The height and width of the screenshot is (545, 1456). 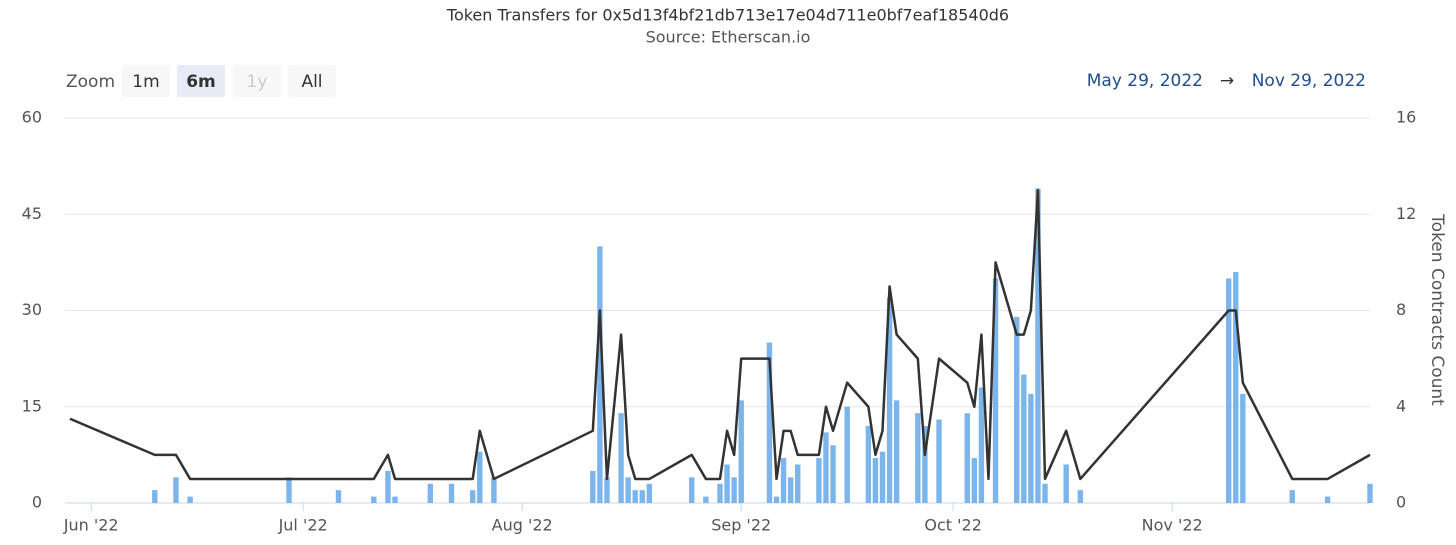 What do you see at coordinates (37, 502) in the screenshot?
I see `y-tick-label: 0` at bounding box center [37, 502].